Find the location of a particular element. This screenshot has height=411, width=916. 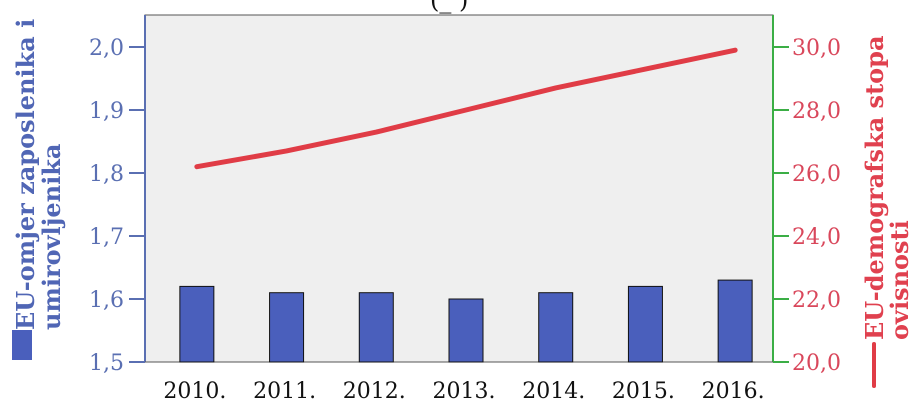

right-axis: 20,0 22,0 24,0 26,0 28,0 30,0 is located at coordinates (806, 195).